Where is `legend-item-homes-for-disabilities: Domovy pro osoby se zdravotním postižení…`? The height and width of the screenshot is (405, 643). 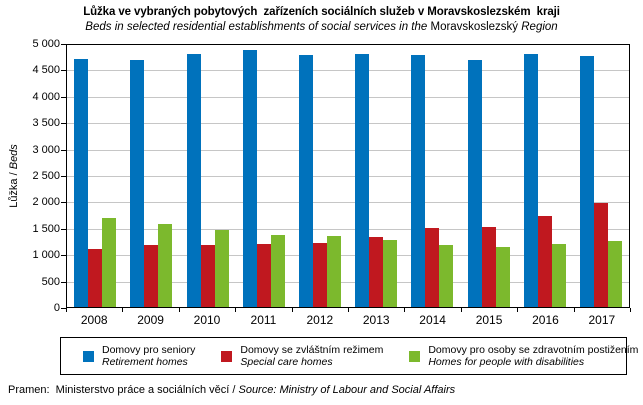 legend-item-homes-for-disabilities: Domovy pro osoby se zdravotním postižení… is located at coordinates (523, 356).